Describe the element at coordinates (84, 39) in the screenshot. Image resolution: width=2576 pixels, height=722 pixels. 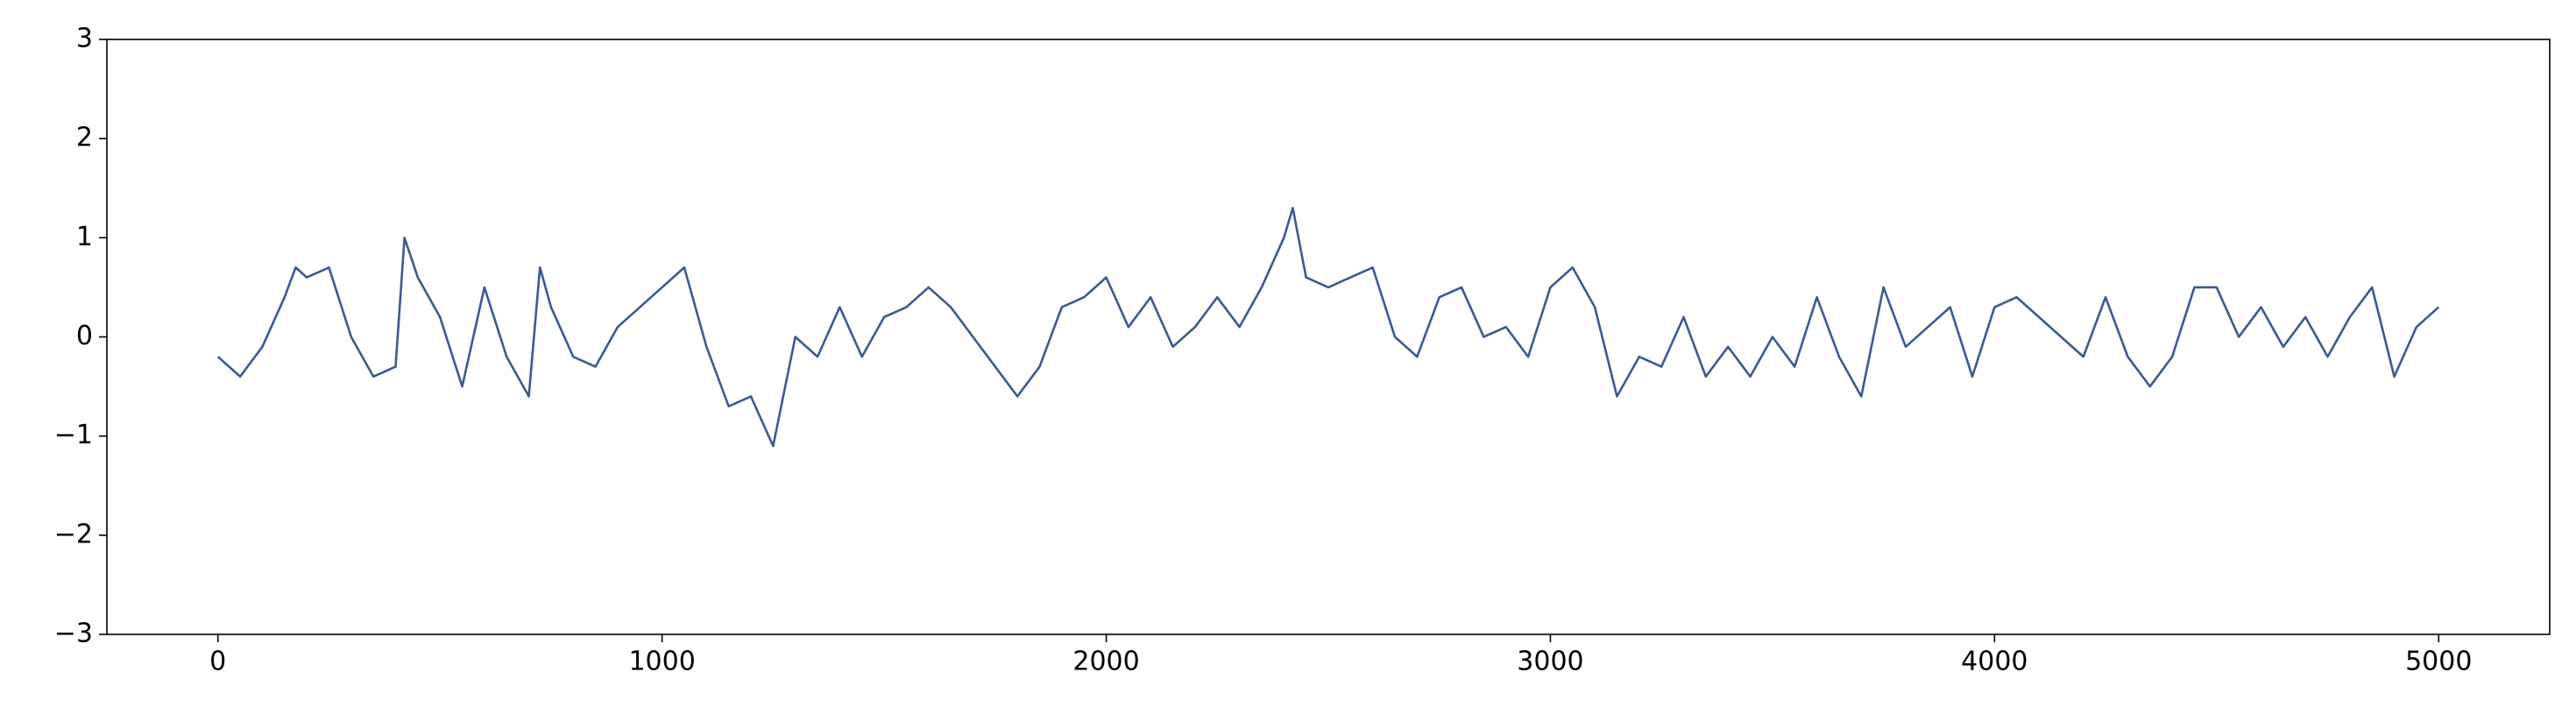
I see `y-tick-label: 3` at that location.